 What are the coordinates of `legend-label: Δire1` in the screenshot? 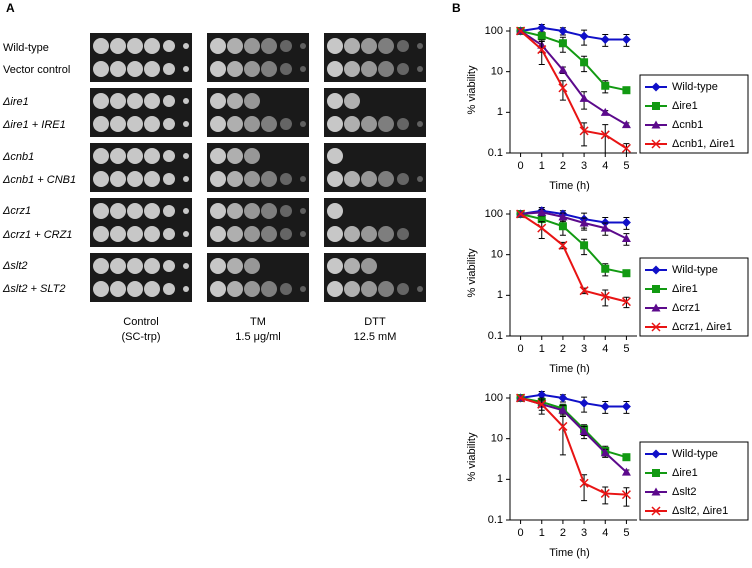 It's located at (685, 289).